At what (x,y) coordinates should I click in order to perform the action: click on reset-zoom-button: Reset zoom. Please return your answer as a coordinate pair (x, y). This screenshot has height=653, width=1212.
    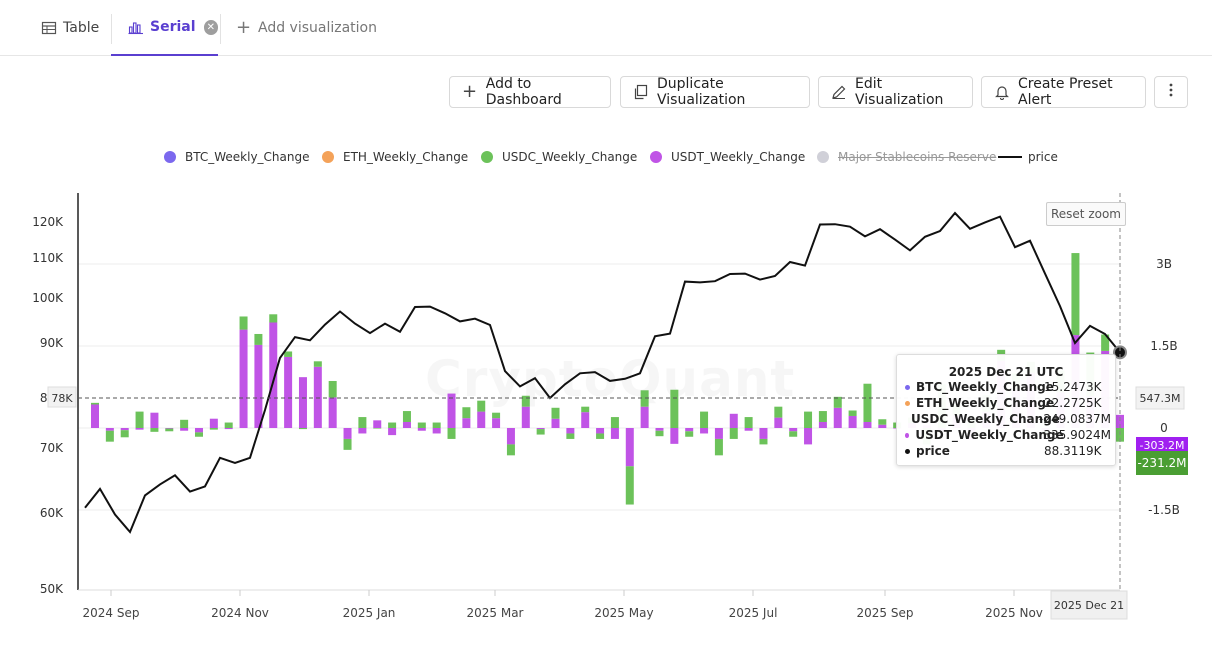
    Looking at the image, I should click on (1086, 214).